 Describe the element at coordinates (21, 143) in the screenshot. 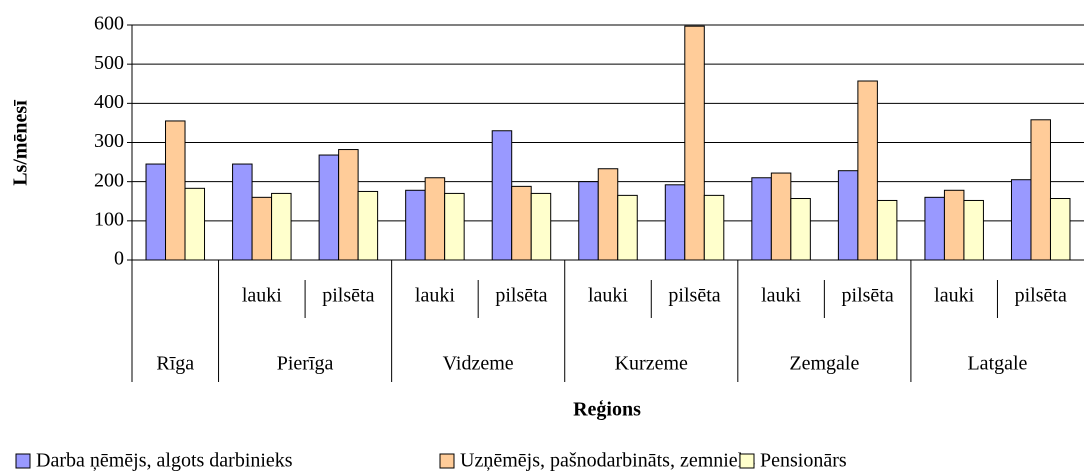

I see `y-axis-label: Ls/mēnesī` at that location.